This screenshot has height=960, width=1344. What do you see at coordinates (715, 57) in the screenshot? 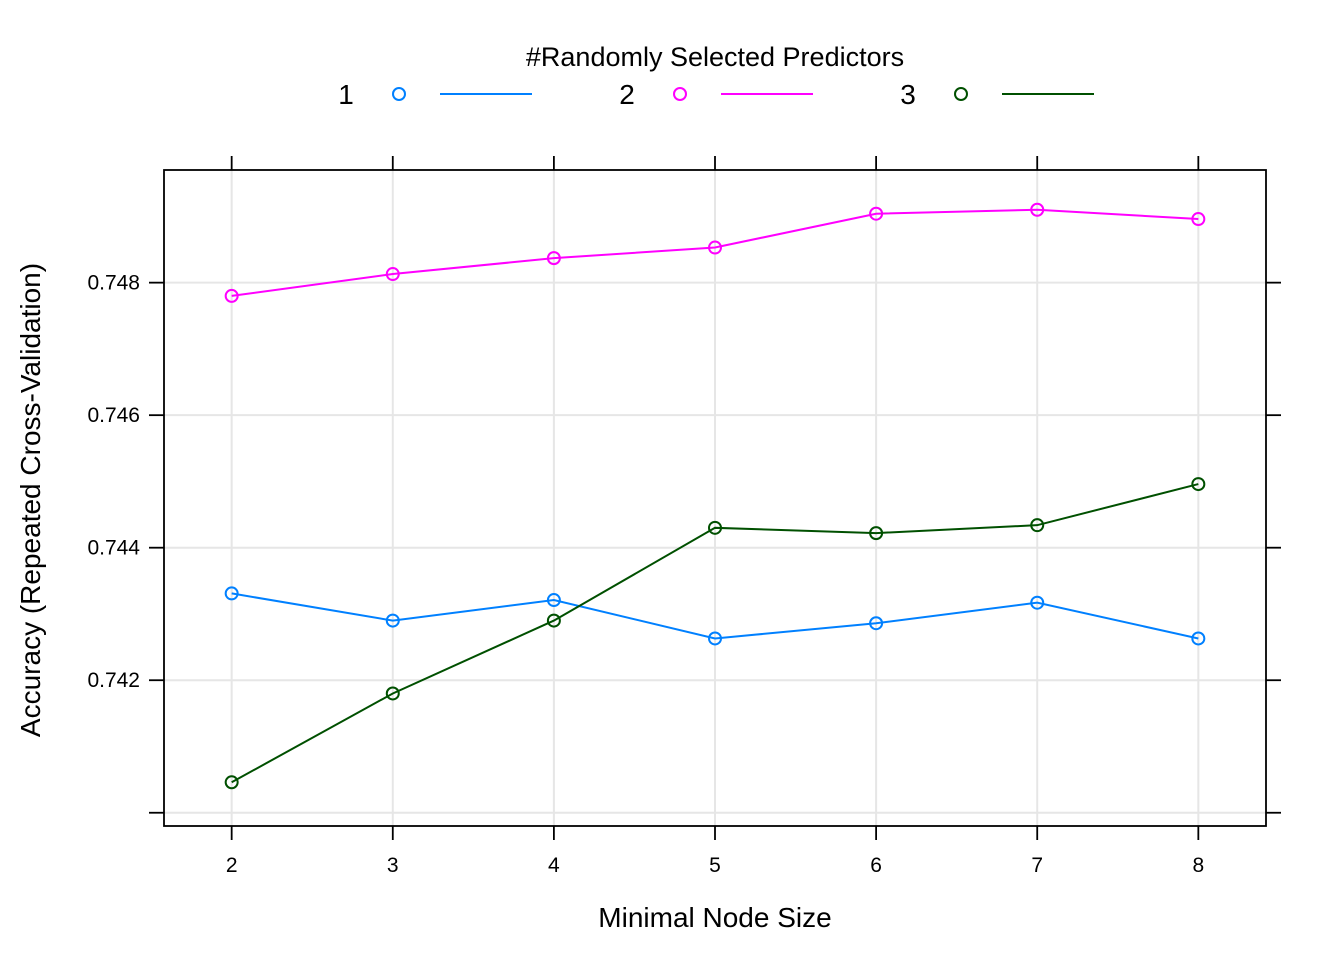
I see `legend-title: #Randomly Selected Predictors` at bounding box center [715, 57].